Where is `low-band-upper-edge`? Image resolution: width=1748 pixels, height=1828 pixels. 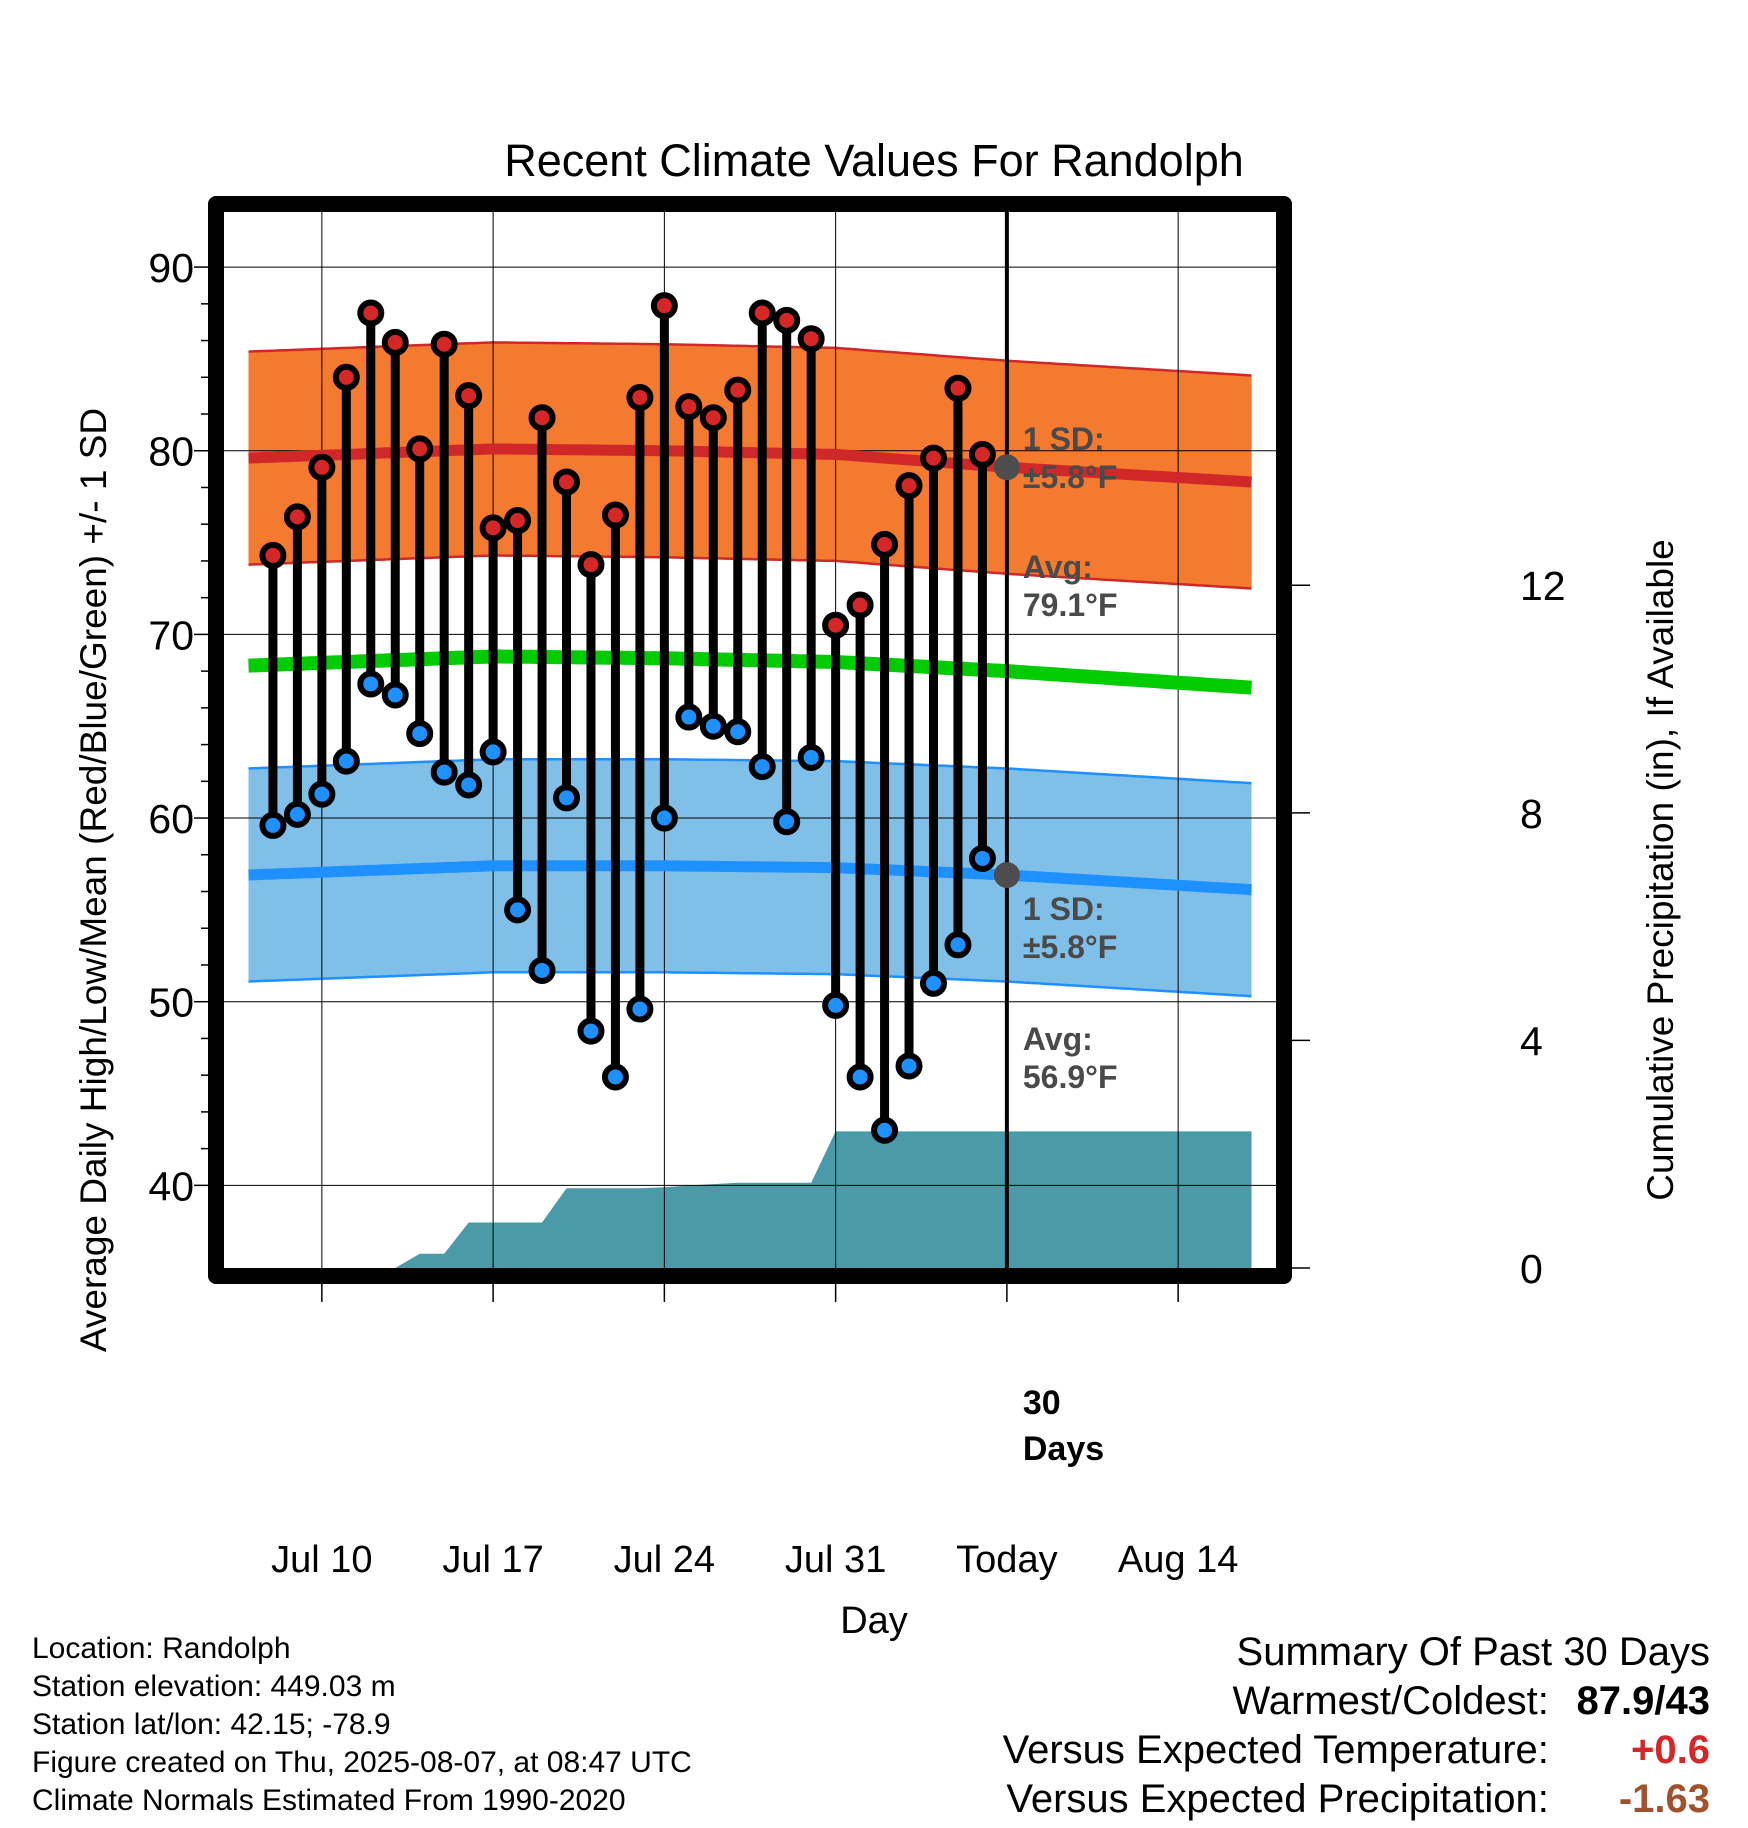 low-band-upper-edge is located at coordinates (750, 771).